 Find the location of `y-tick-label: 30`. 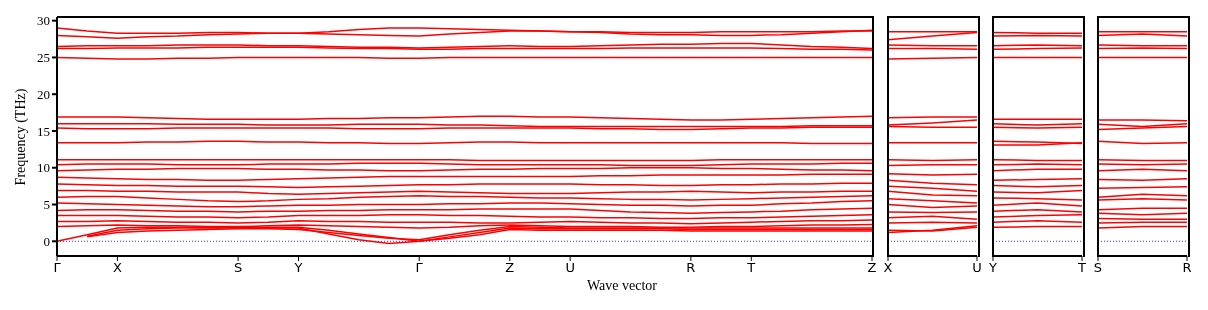

y-tick-label: 30 is located at coordinates (43, 21).